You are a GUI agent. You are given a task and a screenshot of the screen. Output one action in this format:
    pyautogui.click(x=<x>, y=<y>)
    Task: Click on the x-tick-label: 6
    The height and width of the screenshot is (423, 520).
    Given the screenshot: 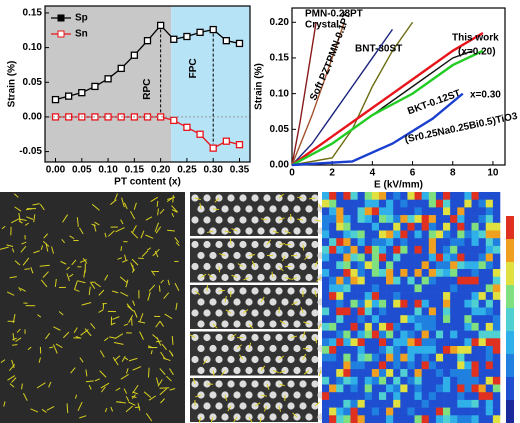 What is the action you would take?
    pyautogui.click(x=413, y=173)
    